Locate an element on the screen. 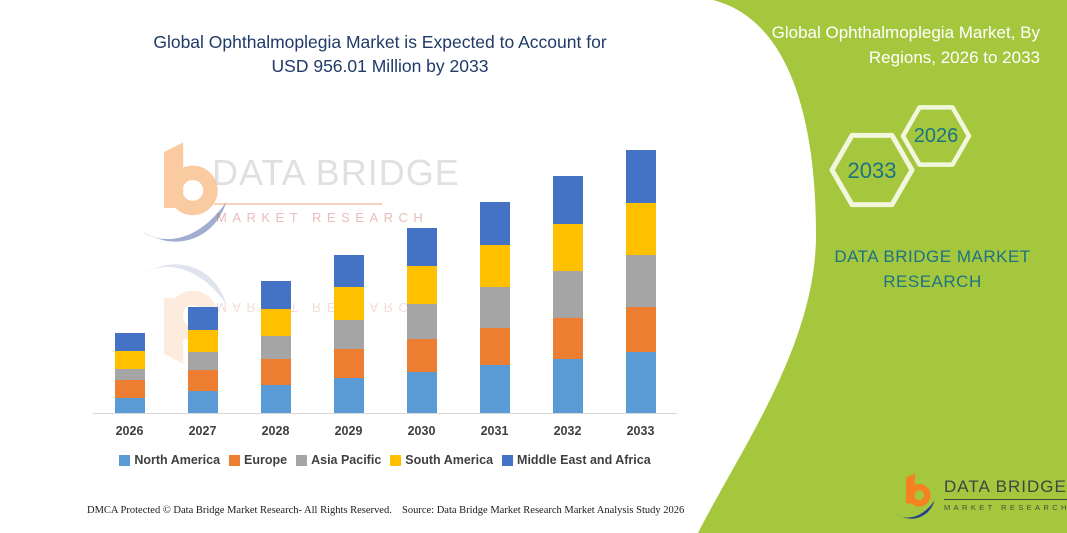 This screenshot has height=533, width=1067. hexagon-2026 is located at coordinates (936, 136).